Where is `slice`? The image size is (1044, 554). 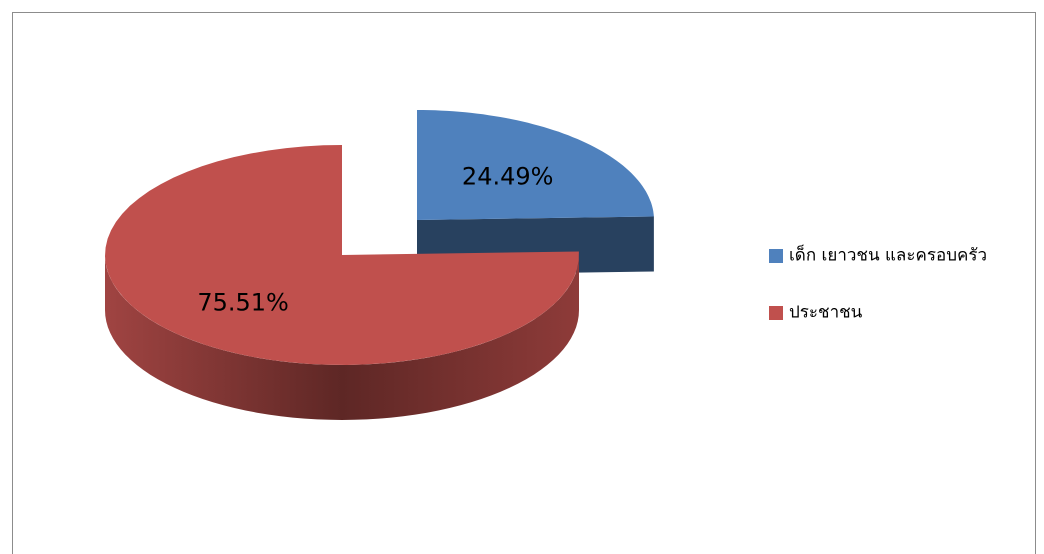 slice is located at coordinates (535, 165).